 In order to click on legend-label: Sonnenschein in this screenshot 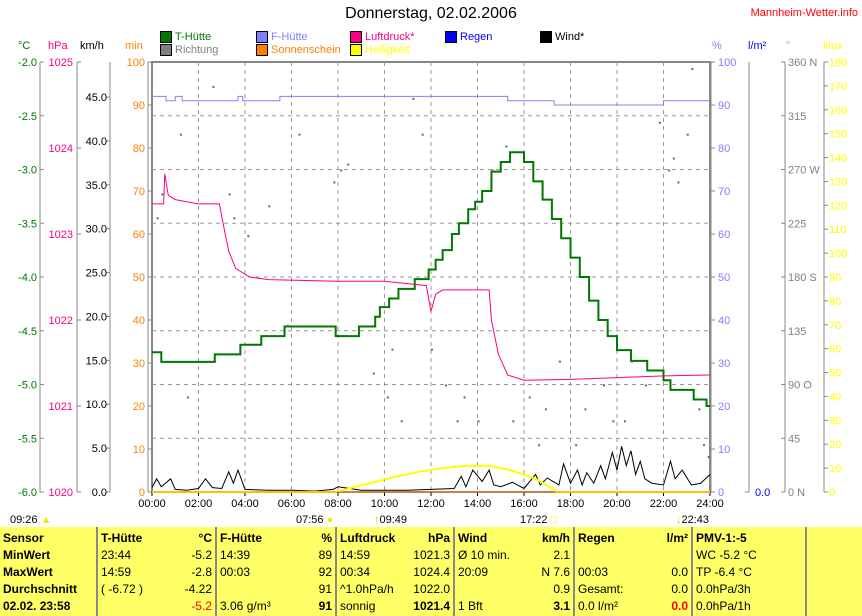, I will do `click(306, 50)`.